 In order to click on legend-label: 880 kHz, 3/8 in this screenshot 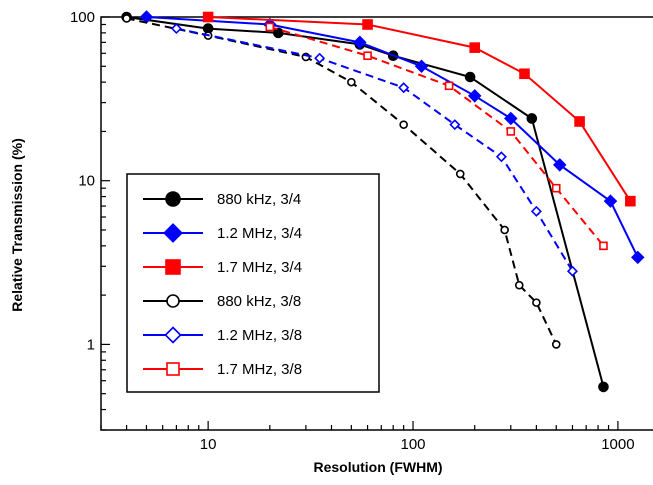, I will do `click(259, 301)`.